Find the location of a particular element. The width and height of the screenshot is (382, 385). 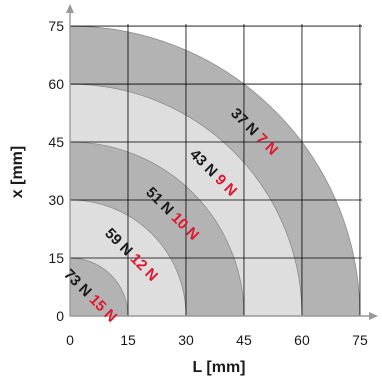

y-axis-label: x [mm] is located at coordinates (17, 172).